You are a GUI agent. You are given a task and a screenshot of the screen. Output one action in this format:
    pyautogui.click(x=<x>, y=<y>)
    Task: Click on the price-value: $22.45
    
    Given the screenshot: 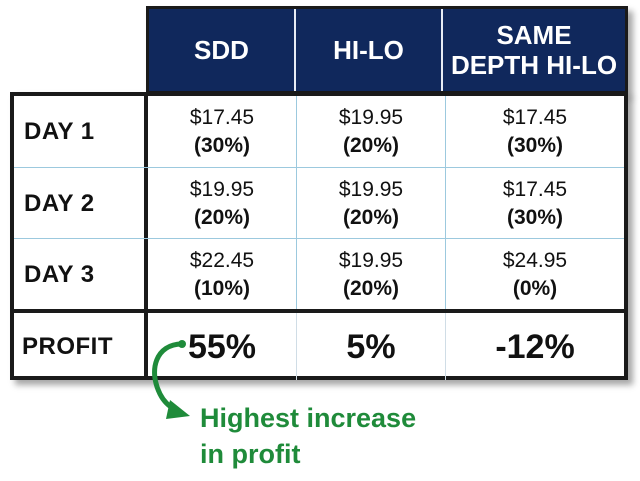 What is the action you would take?
    pyautogui.click(x=222, y=260)
    